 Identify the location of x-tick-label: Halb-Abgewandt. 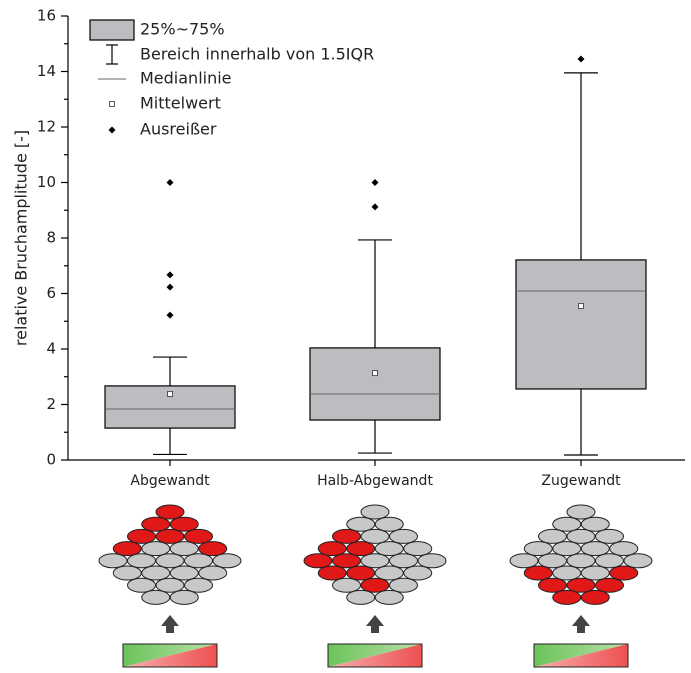
(375, 481).